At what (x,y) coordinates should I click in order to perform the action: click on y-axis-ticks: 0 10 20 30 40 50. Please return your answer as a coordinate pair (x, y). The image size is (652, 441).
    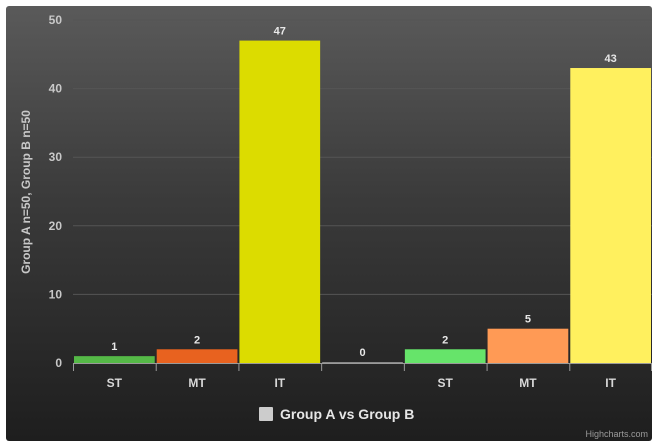
    Looking at the image, I should click on (56, 191).